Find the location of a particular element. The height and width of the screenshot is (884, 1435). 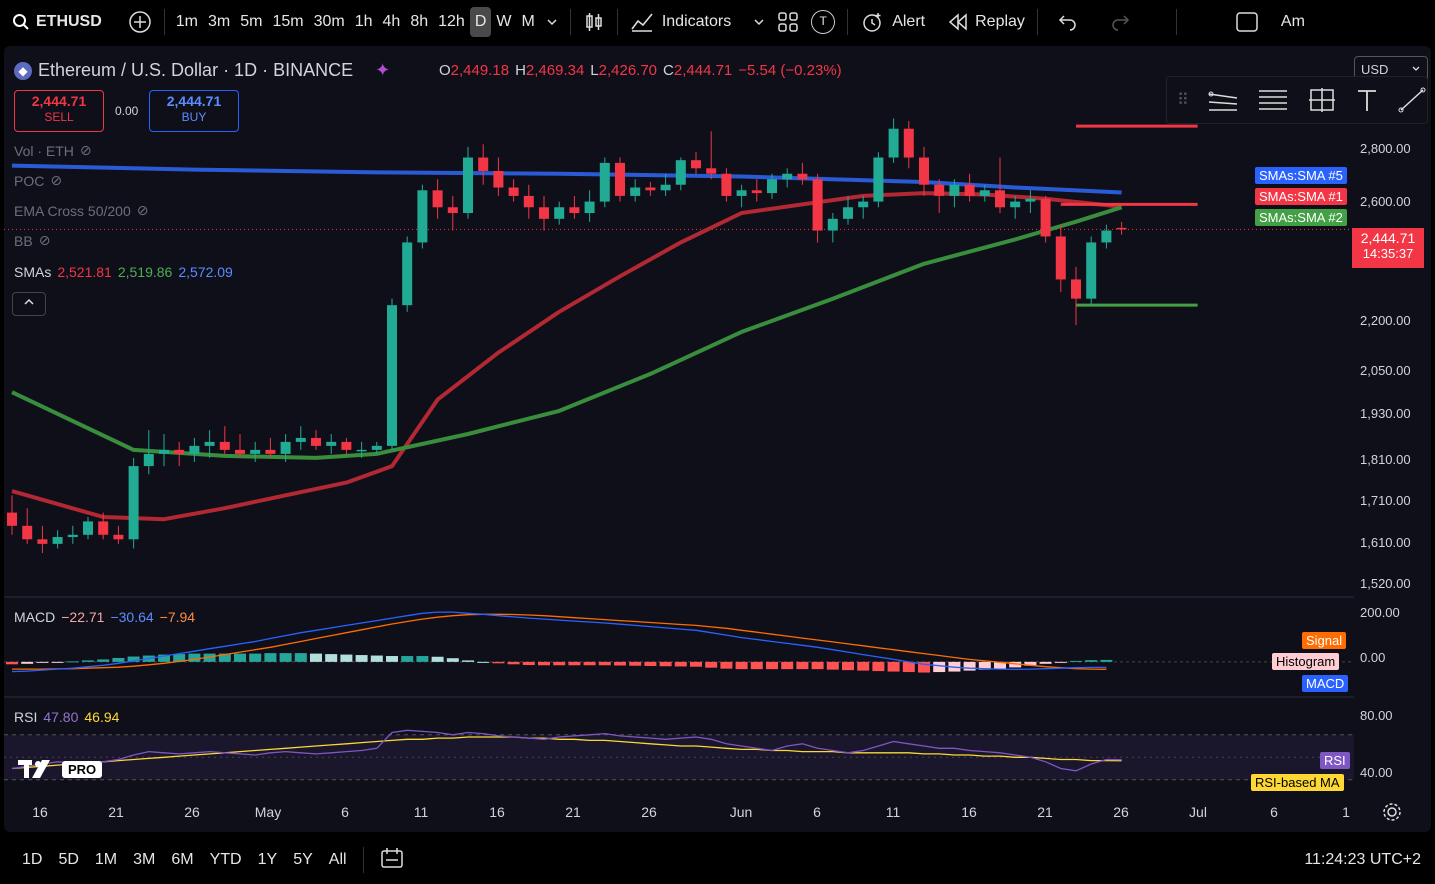

sell-button: 2,444.71 SELL is located at coordinates (59, 111).